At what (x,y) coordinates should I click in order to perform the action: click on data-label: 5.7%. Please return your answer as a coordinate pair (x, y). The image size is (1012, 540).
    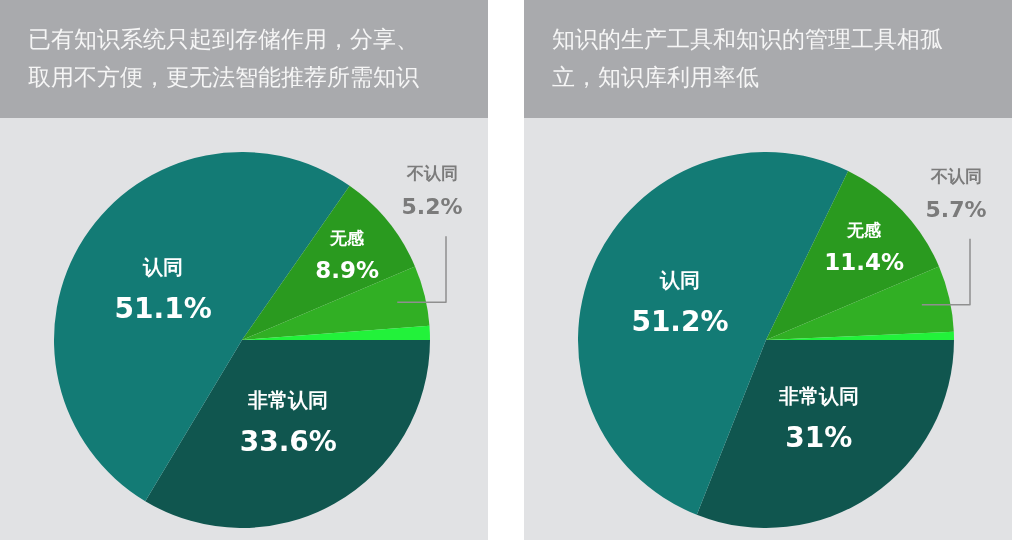
    Looking at the image, I should click on (956, 209).